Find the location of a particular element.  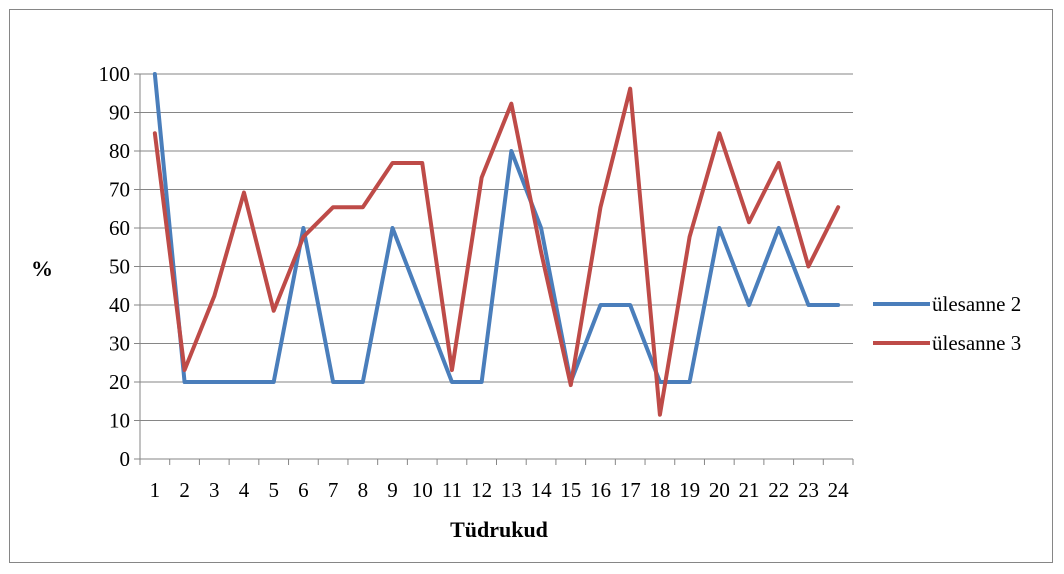

x-tick-labels: 1 2 3 4 5 6 7 8 9 10 11 12 13 14 15 16 17 18 19 20 21 22 23 24 is located at coordinates (500, 490).